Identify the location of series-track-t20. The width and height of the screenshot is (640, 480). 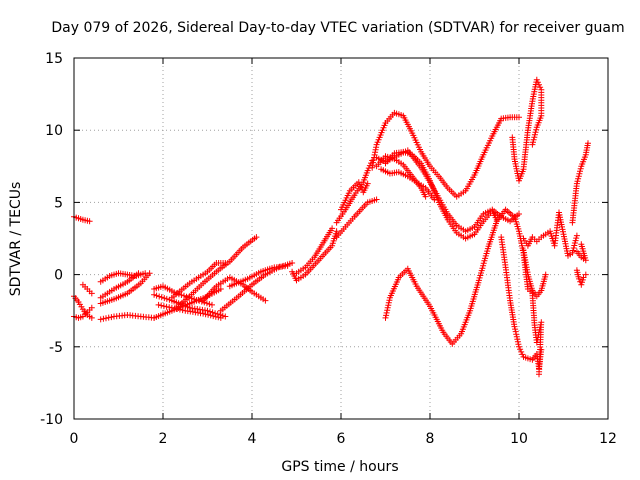
(356, 218).